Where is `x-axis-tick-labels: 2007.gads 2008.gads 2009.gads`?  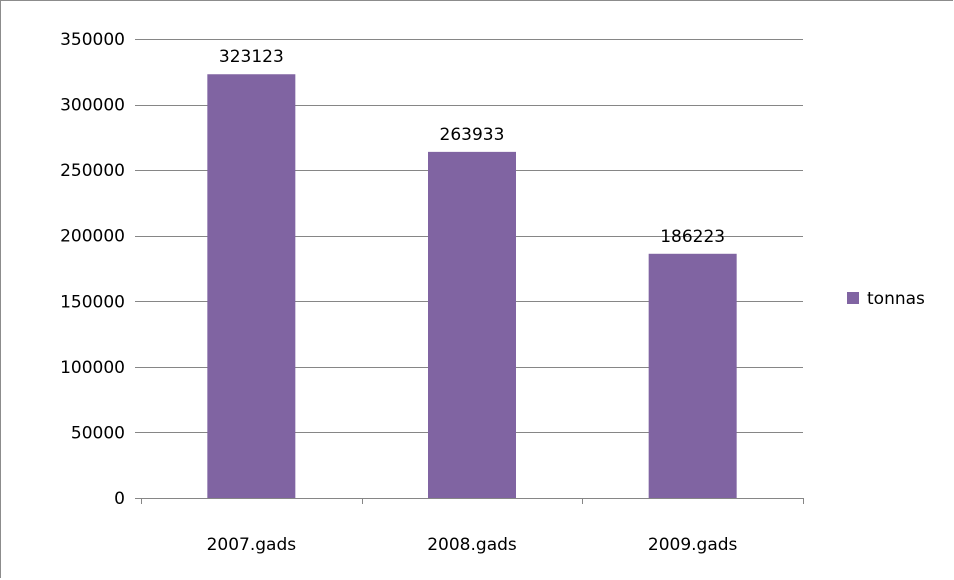 x-axis-tick-labels: 2007.gads 2008.gads 2009.gads is located at coordinates (472, 545).